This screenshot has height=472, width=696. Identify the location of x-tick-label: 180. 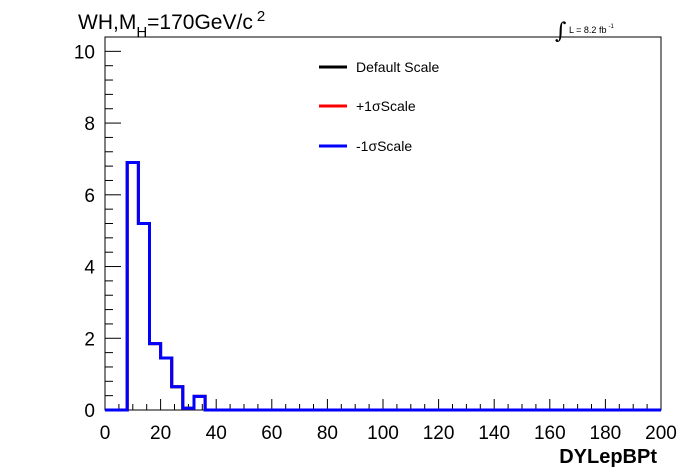
(606, 433).